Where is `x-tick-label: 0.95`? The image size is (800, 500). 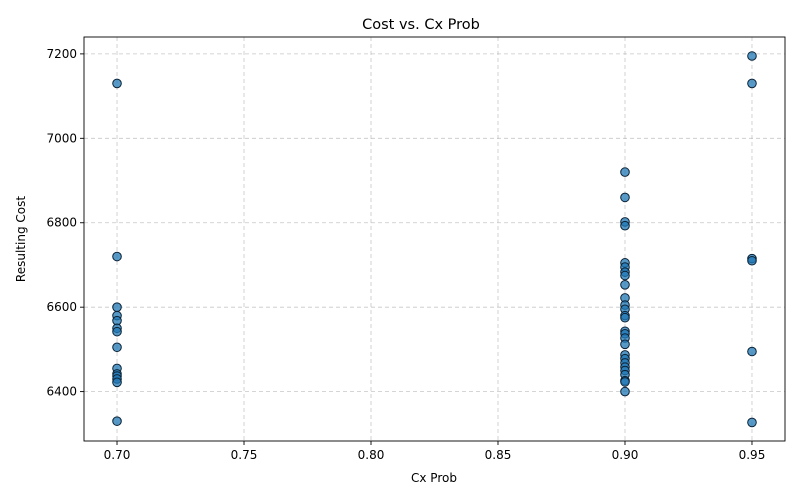 x-tick-label: 0.95 is located at coordinates (752, 455).